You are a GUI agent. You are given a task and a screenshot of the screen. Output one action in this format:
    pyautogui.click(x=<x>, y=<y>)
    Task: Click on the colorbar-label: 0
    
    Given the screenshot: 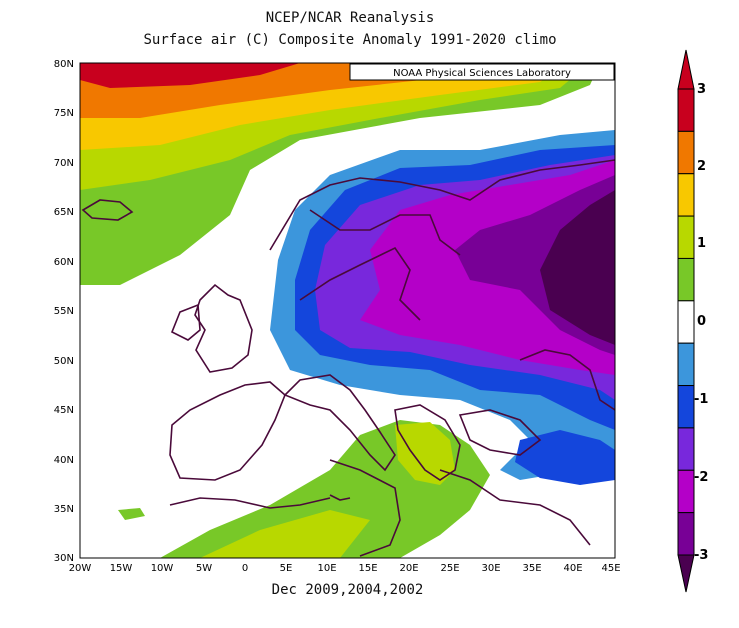 What is the action you would take?
    pyautogui.click(x=701, y=321)
    